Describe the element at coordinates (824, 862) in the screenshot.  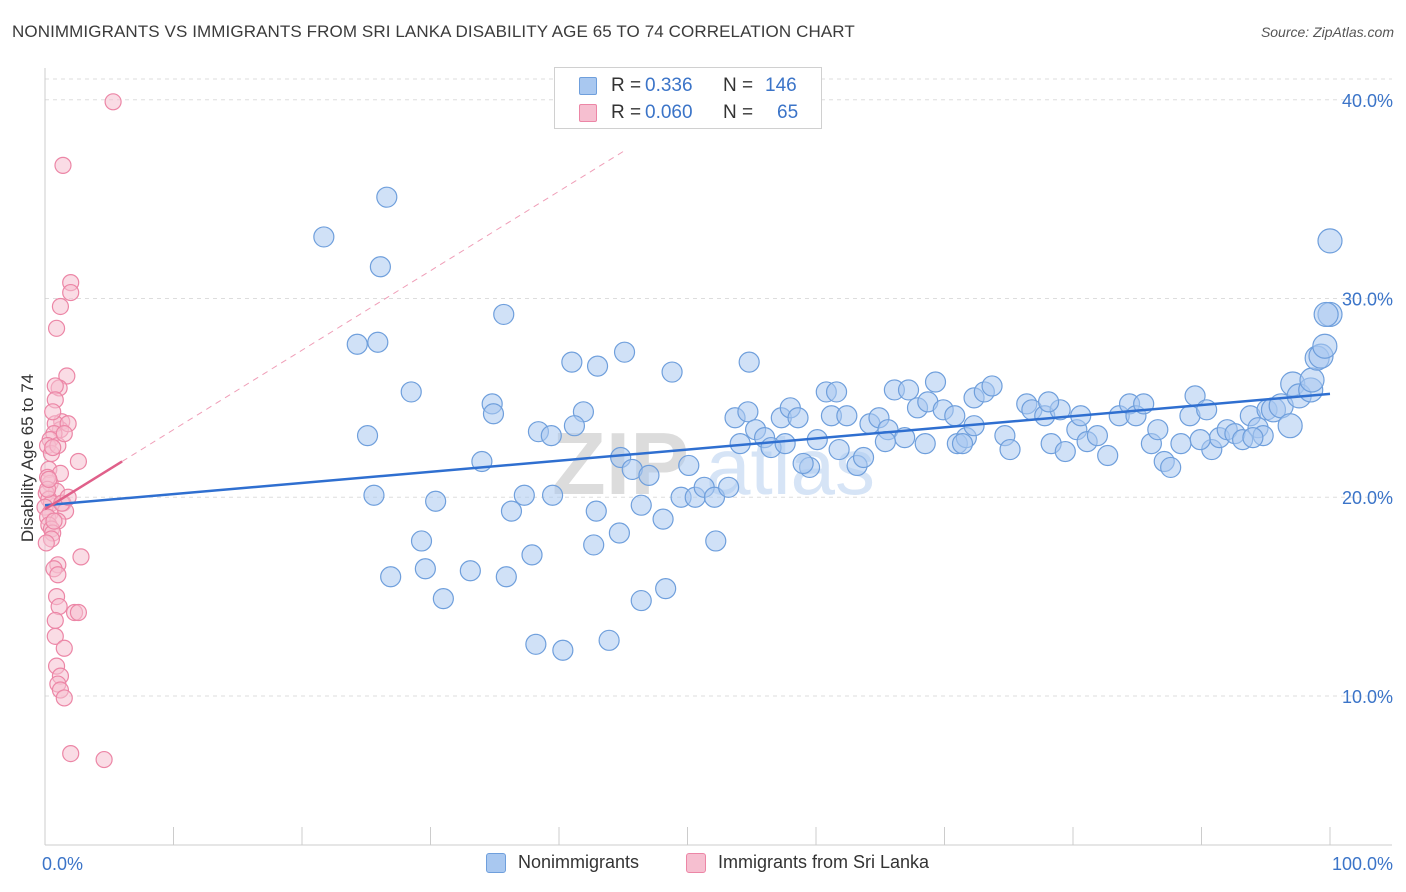
I see `legend-label: Immigrants from Sri Lanka` at that location.